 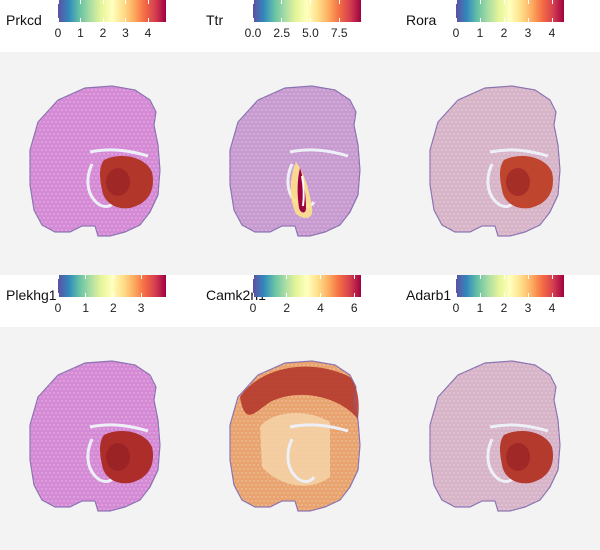 What do you see at coordinates (299, 392) in the screenshot?
I see `cortex-expression` at bounding box center [299, 392].